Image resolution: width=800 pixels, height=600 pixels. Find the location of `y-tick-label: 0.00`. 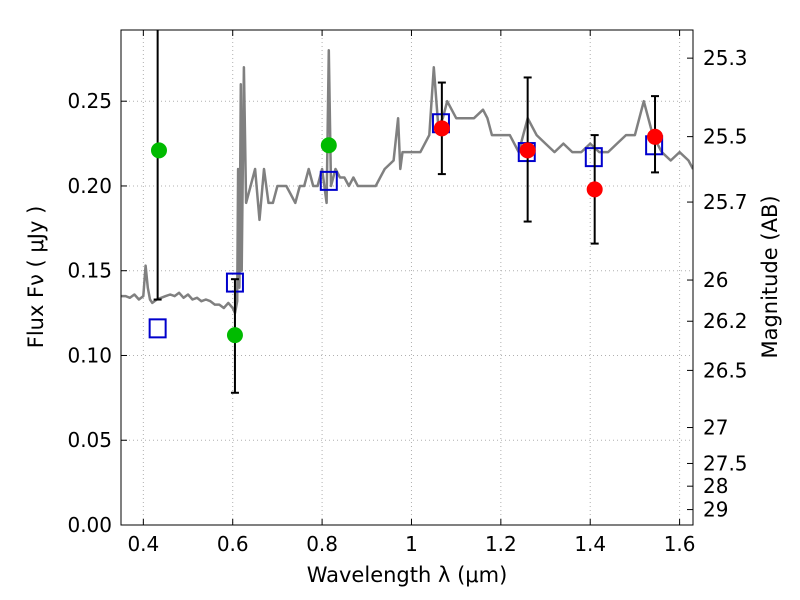

y-tick-label: 0.00 is located at coordinates (89, 525).